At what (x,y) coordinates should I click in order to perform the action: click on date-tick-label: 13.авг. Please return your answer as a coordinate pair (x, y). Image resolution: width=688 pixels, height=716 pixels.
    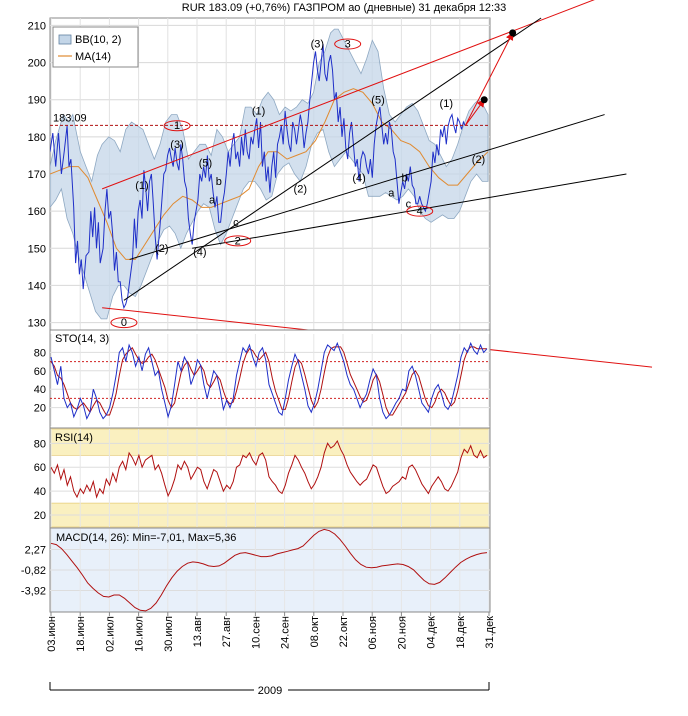
    Looking at the image, I should click on (198, 631).